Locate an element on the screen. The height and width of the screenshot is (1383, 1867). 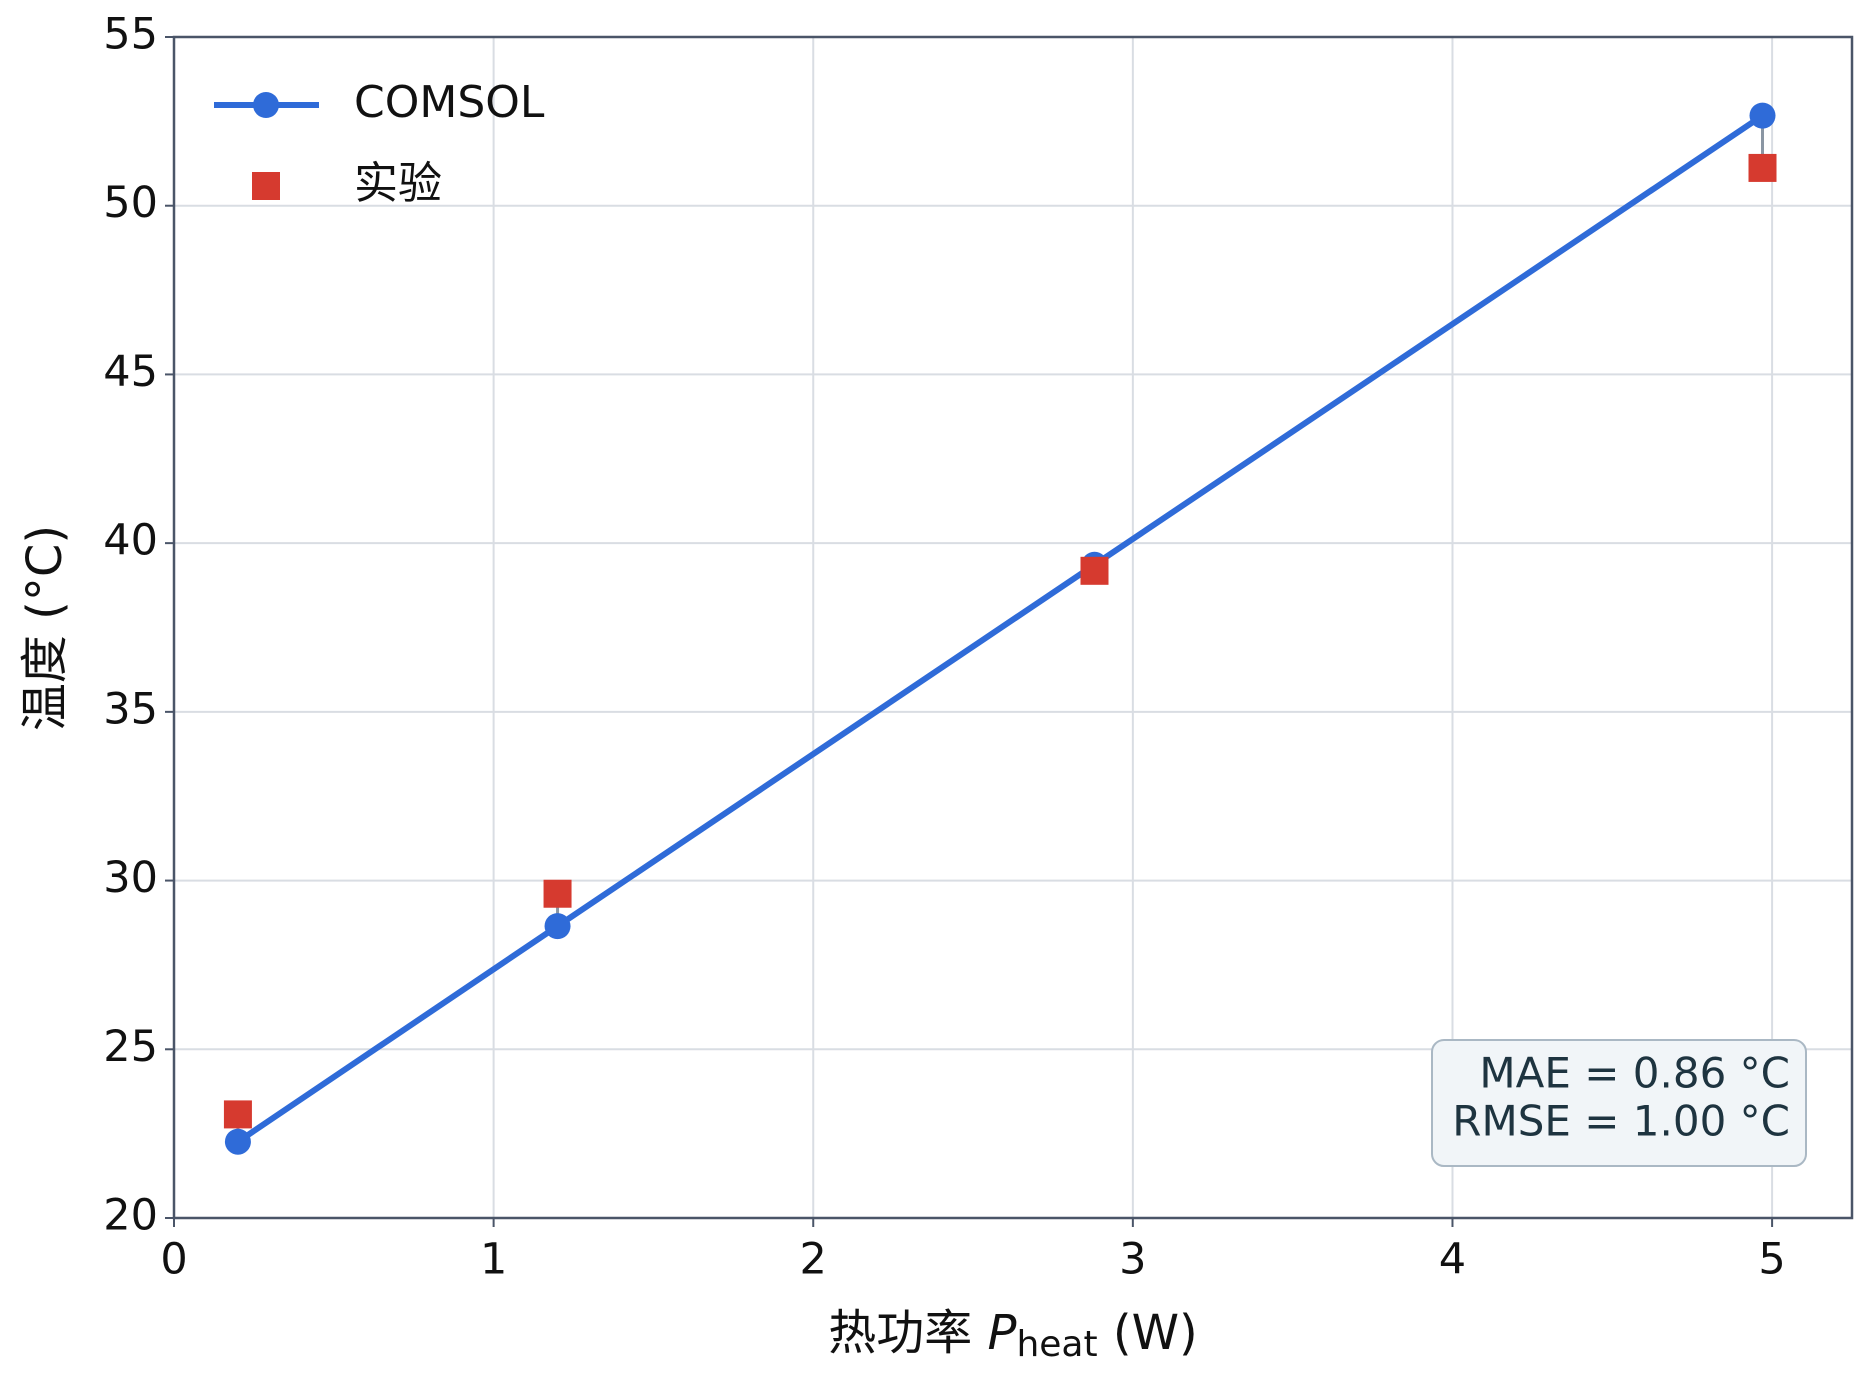
y-tick-label: 50 is located at coordinates (130, 203).